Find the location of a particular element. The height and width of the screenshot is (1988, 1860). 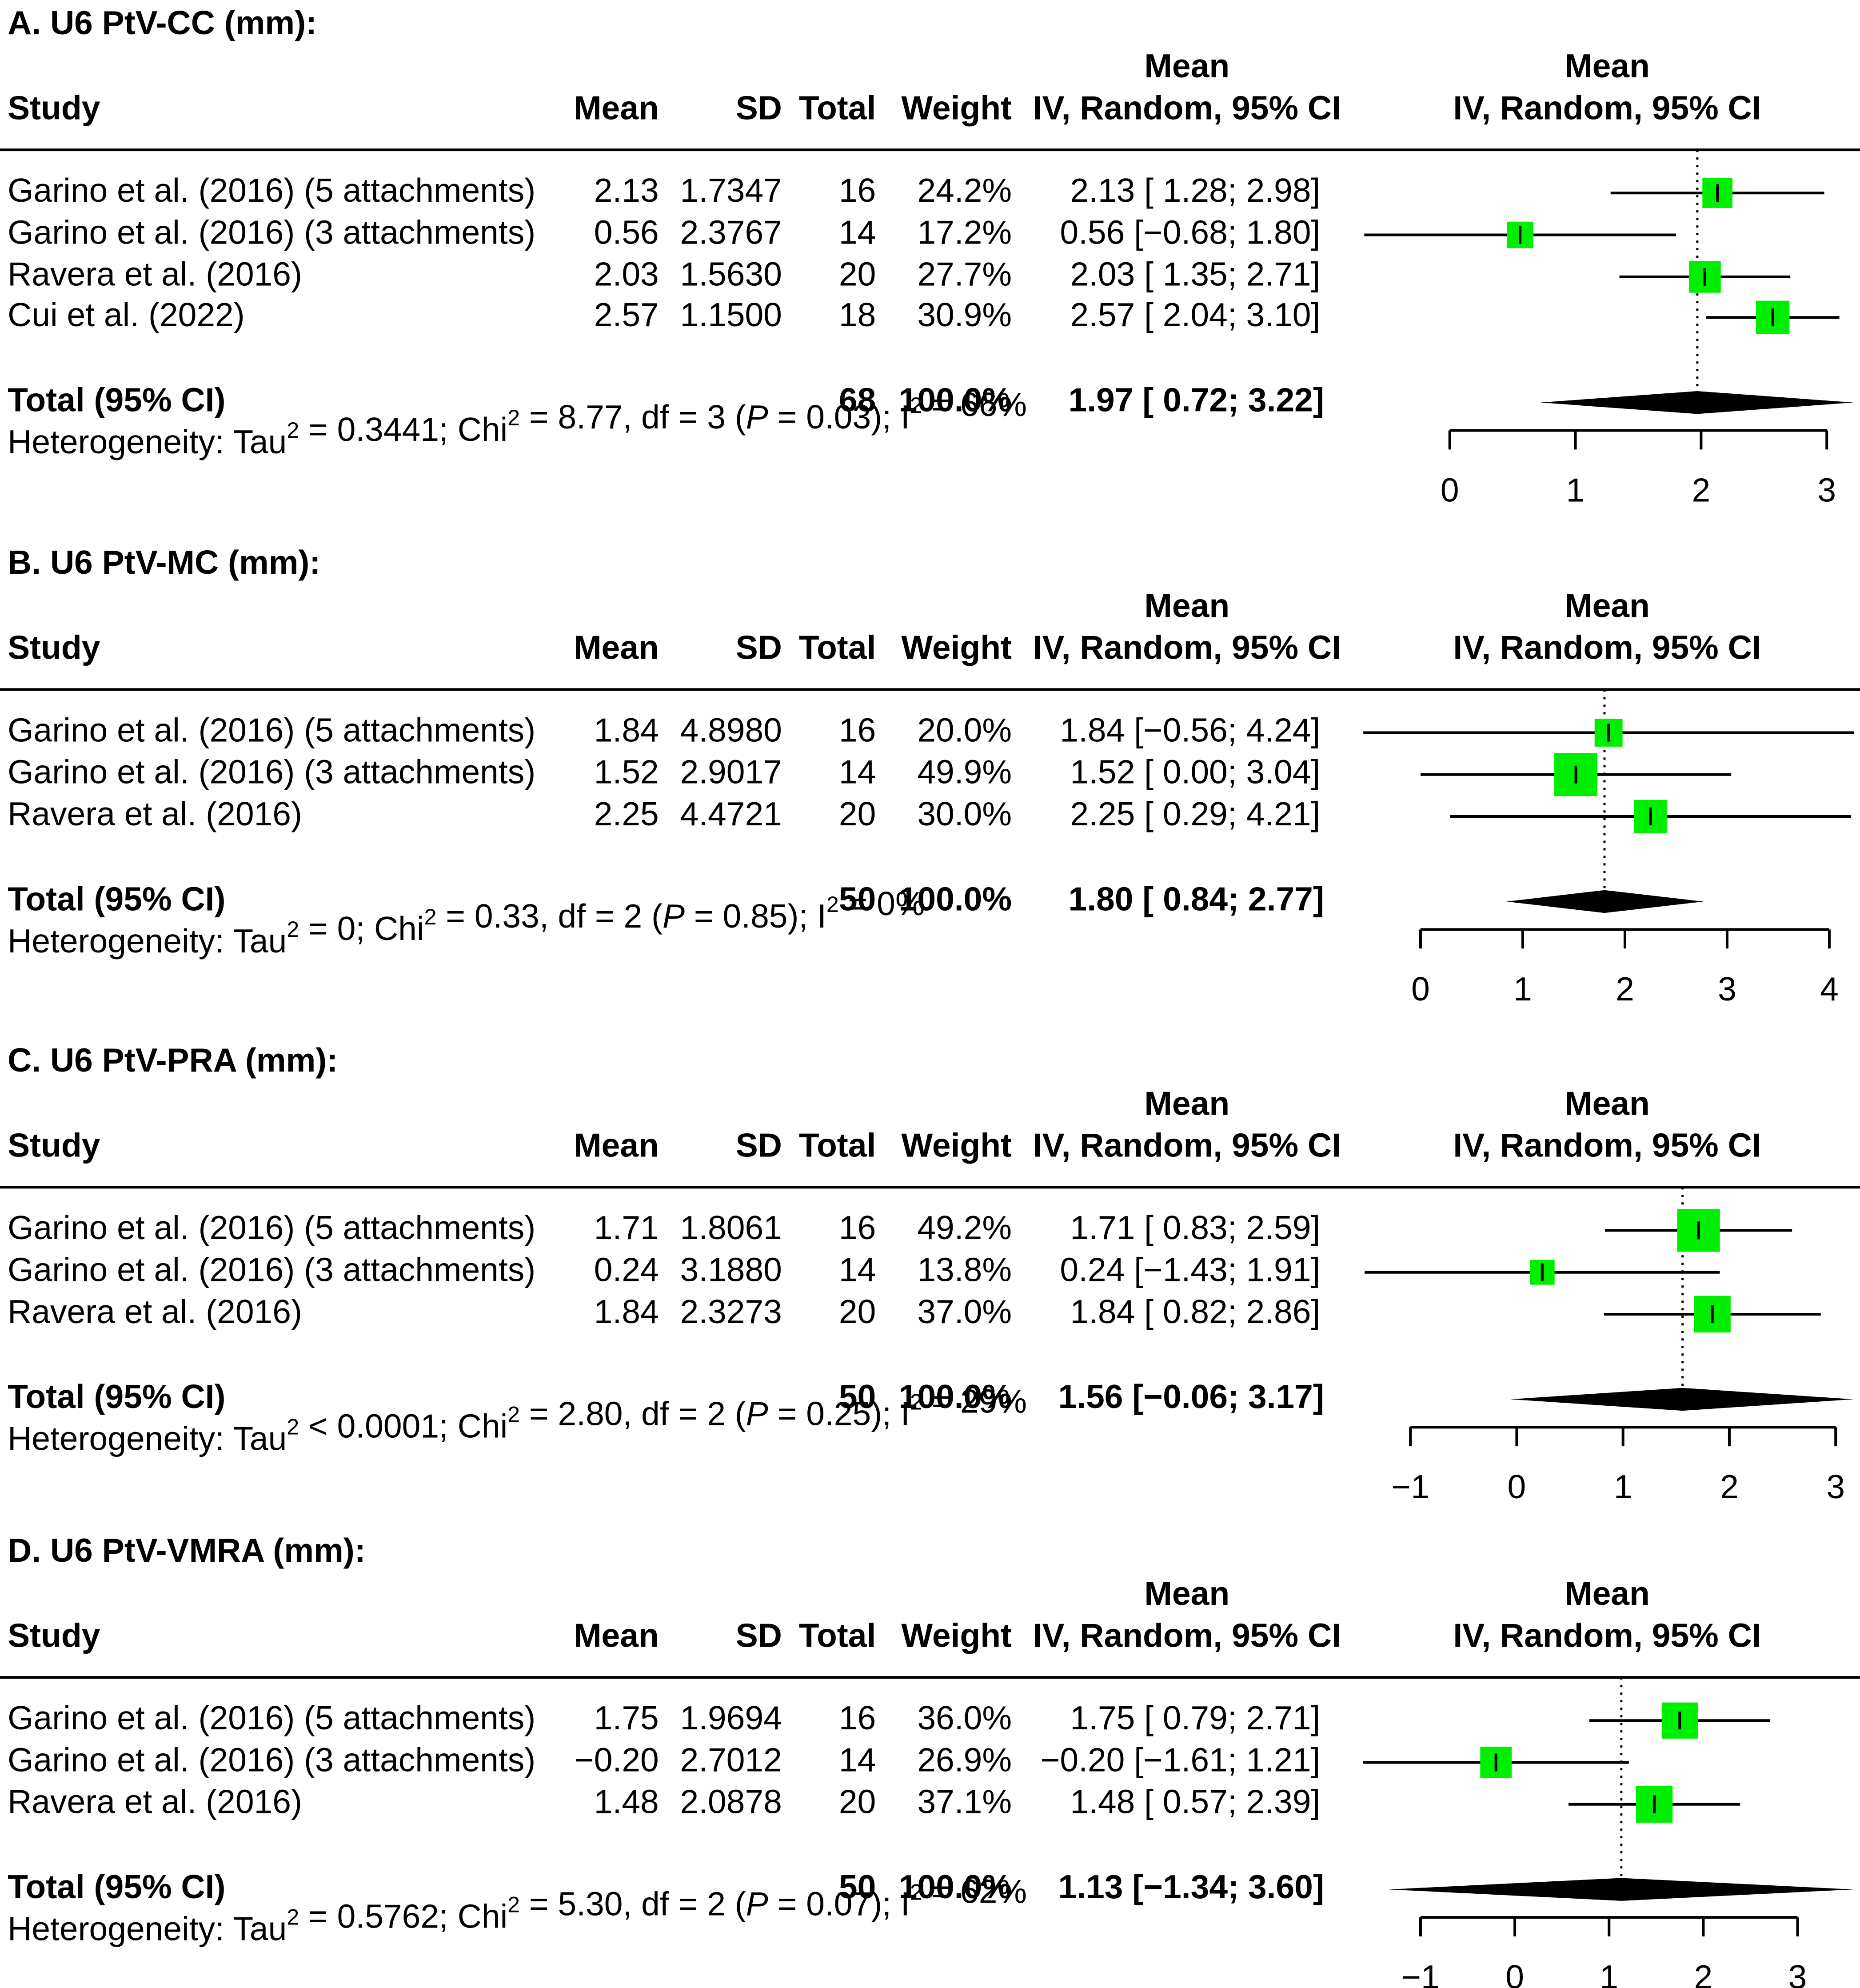

study-sd: 3.1880 is located at coordinates (731, 1269).